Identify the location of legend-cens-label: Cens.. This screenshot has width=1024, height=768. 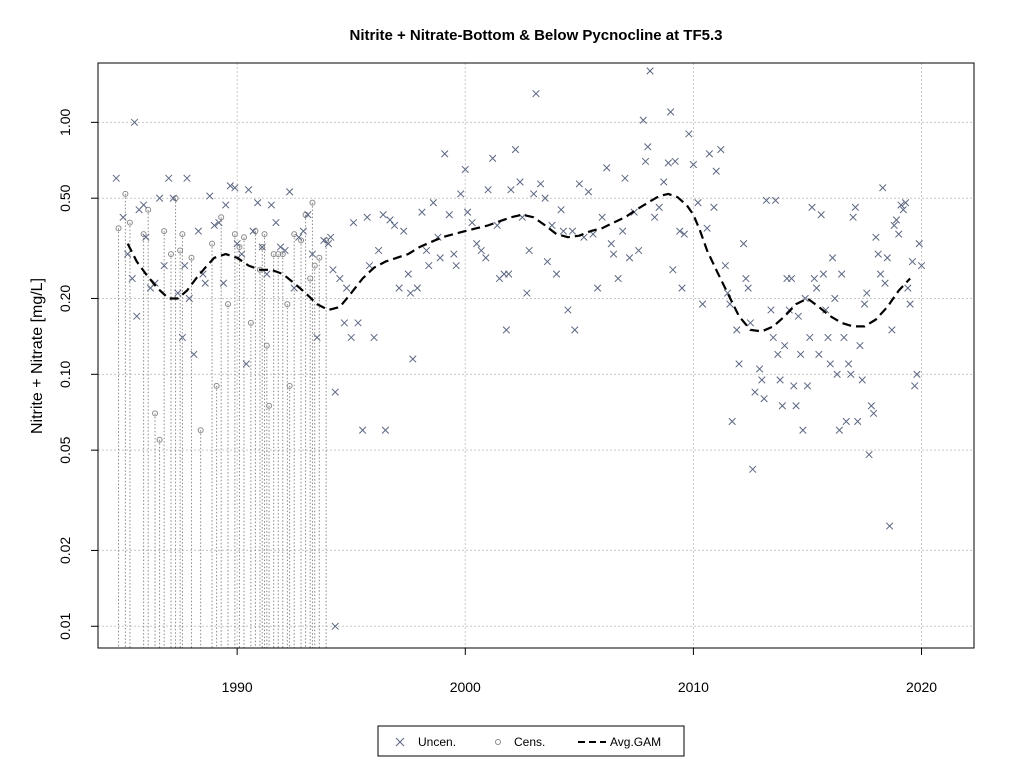
(529, 742).